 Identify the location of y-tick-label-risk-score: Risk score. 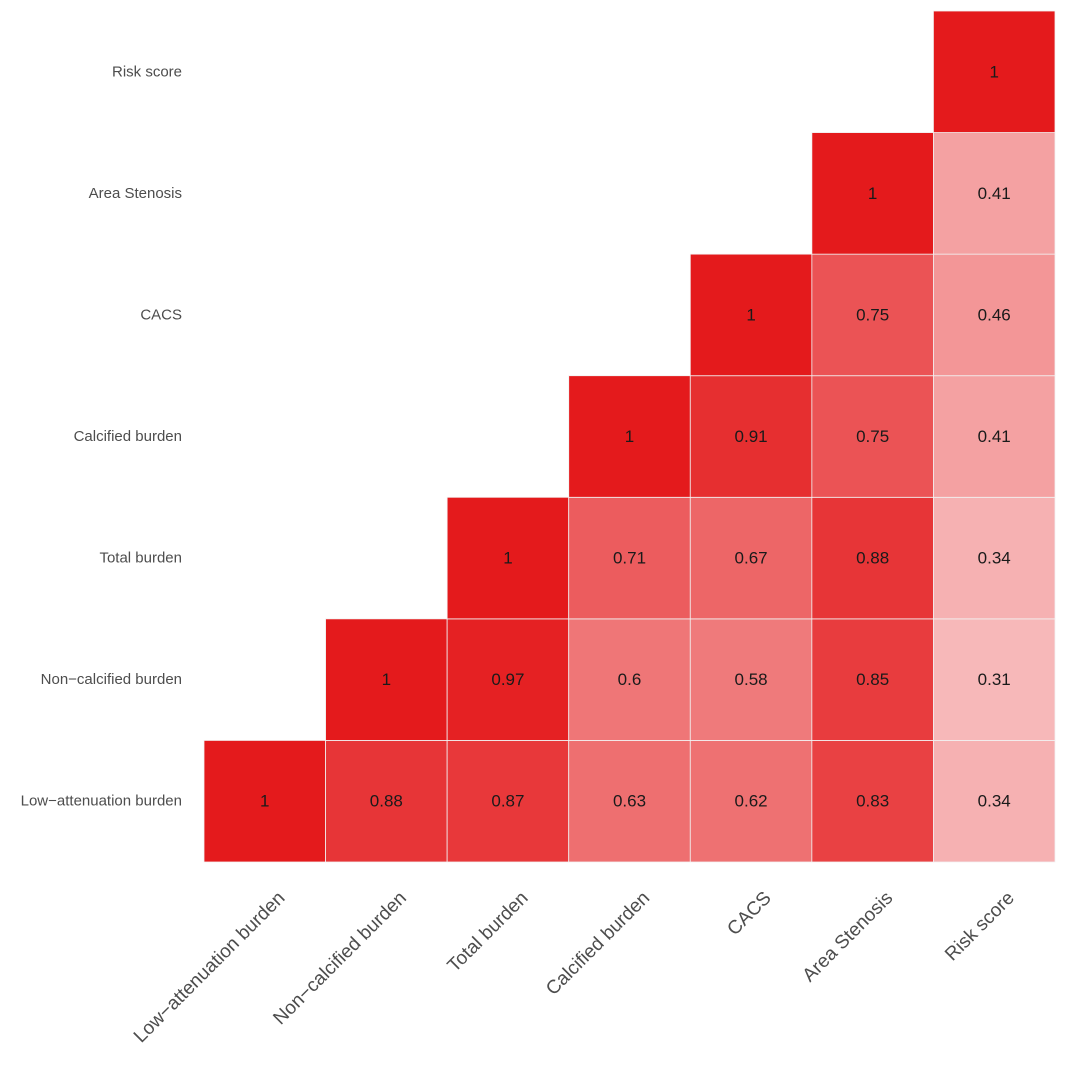
(147, 71).